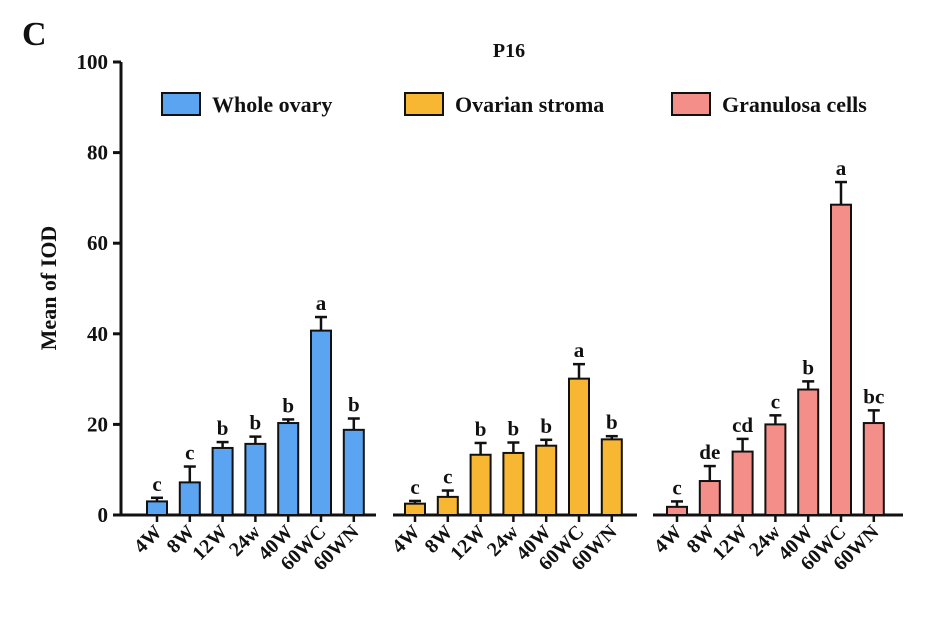  Describe the element at coordinates (48, 288) in the screenshot. I see `y-axis-title: Mean of IOD` at that location.